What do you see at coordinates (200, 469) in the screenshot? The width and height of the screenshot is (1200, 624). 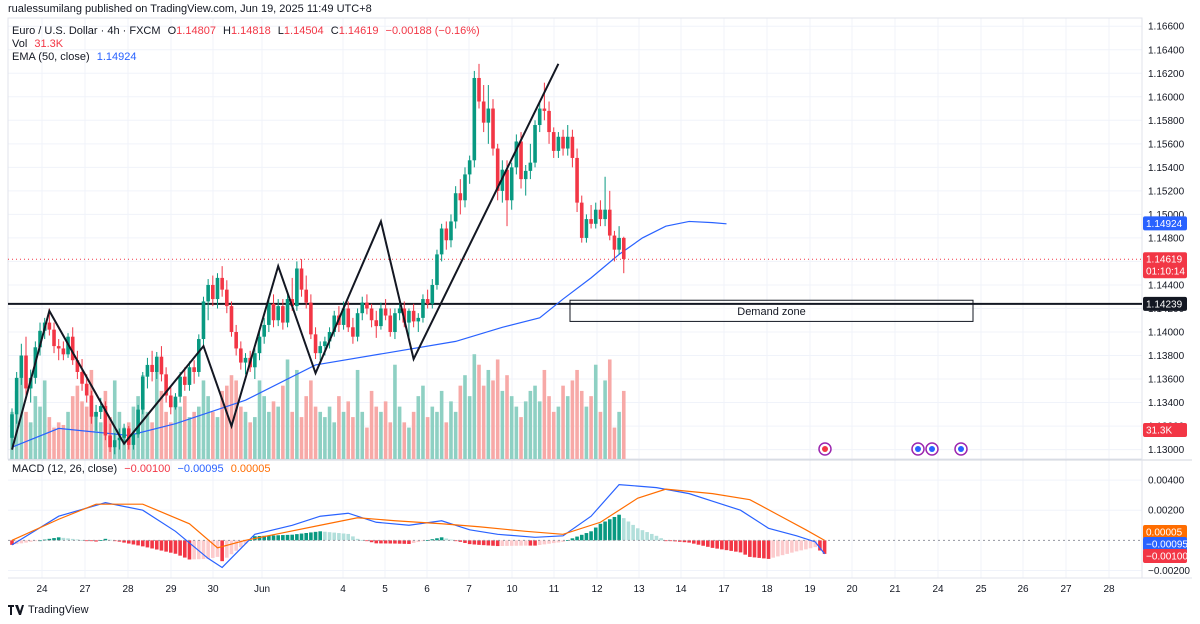 I see `macd-line-value: −0.00095` at bounding box center [200, 469].